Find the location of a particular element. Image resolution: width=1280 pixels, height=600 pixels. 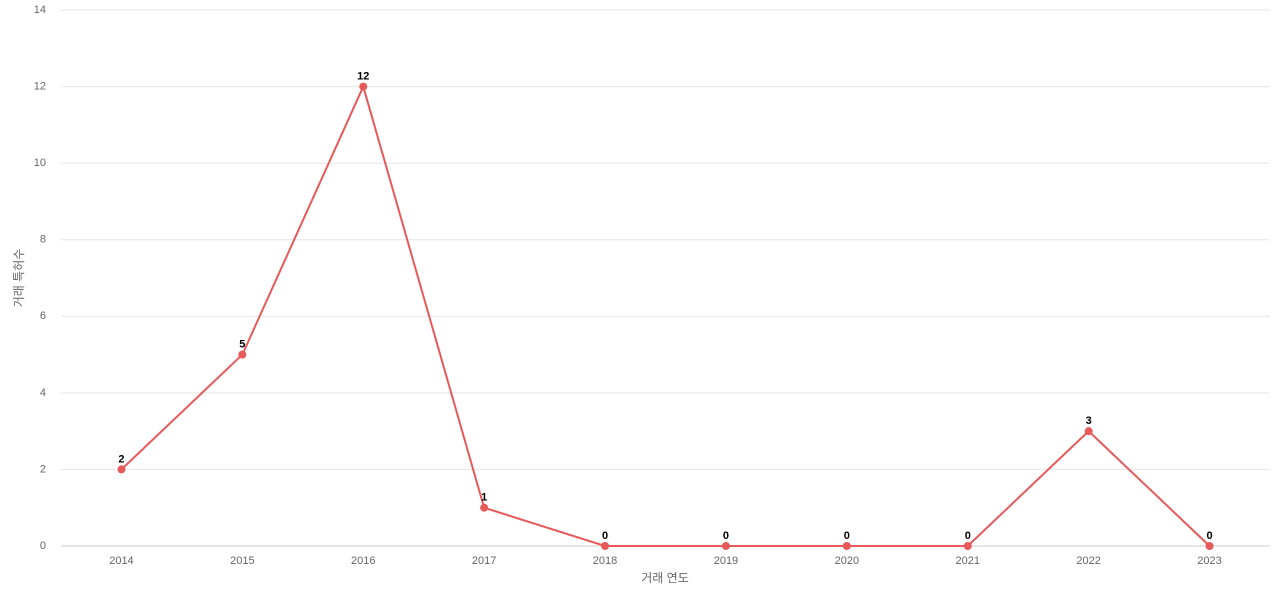

y-tick-label: 8 is located at coordinates (43, 240).